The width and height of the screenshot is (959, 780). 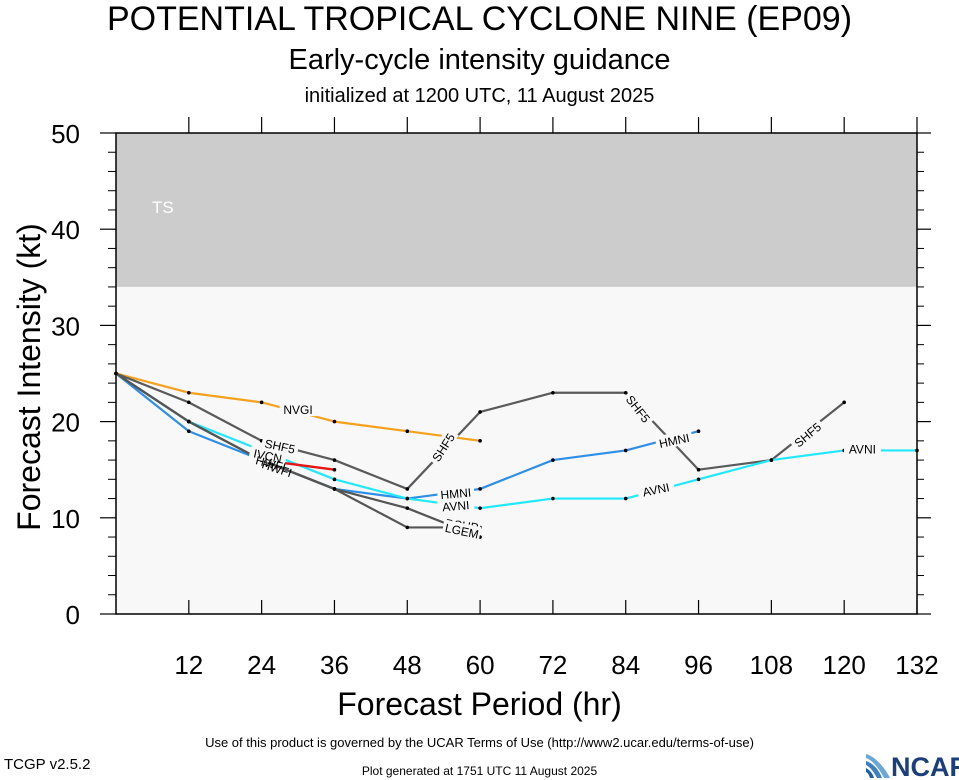 I want to click on x-tick-label: 132, so click(x=916, y=665).